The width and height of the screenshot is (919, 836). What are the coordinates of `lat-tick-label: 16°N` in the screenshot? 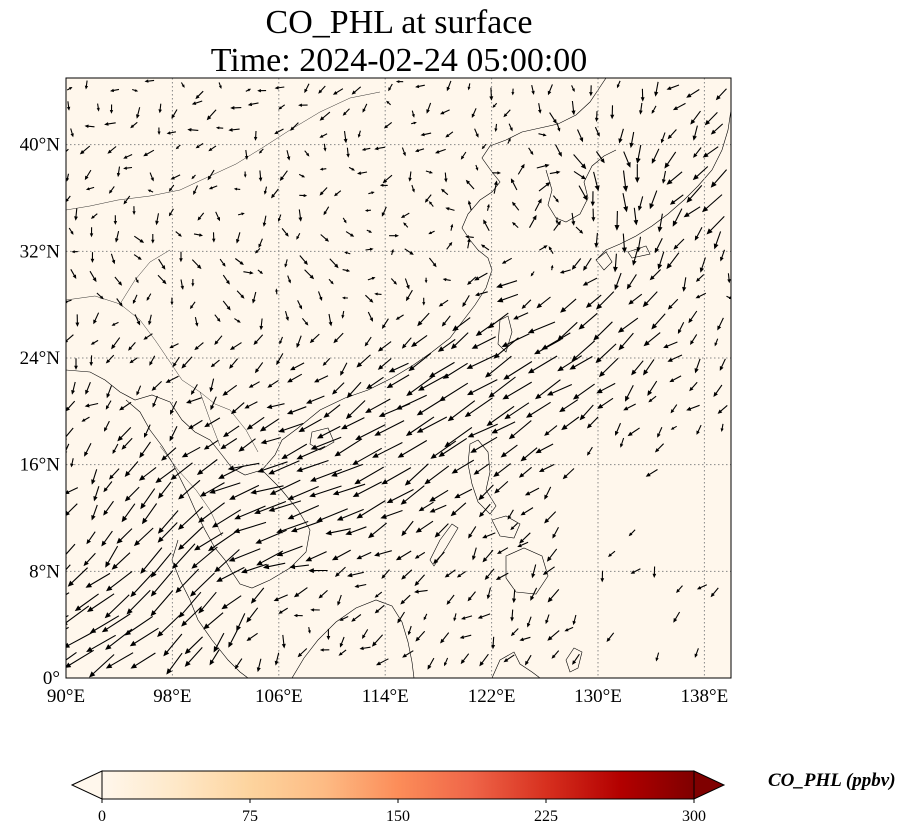 It's located at (40, 465).